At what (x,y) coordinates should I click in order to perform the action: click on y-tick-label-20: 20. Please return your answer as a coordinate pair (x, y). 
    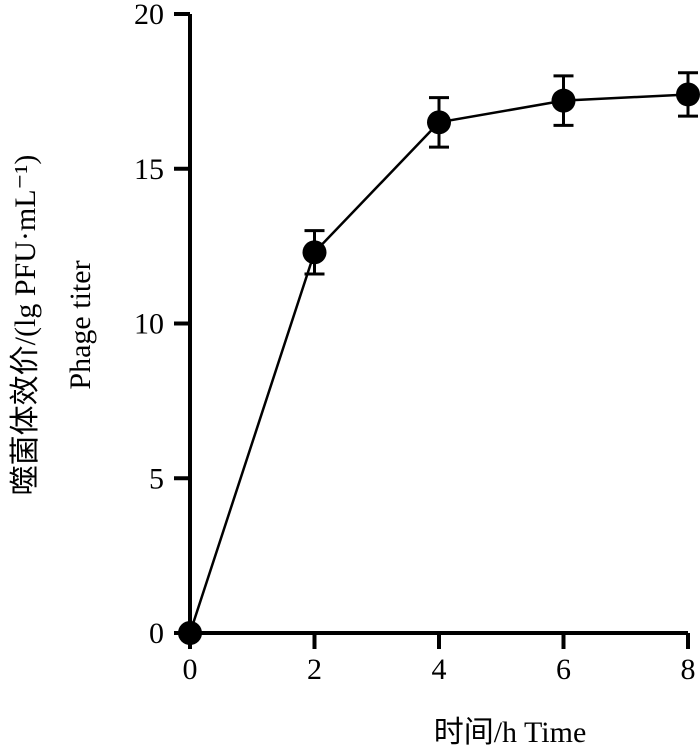
    Looking at the image, I should click on (149, 15).